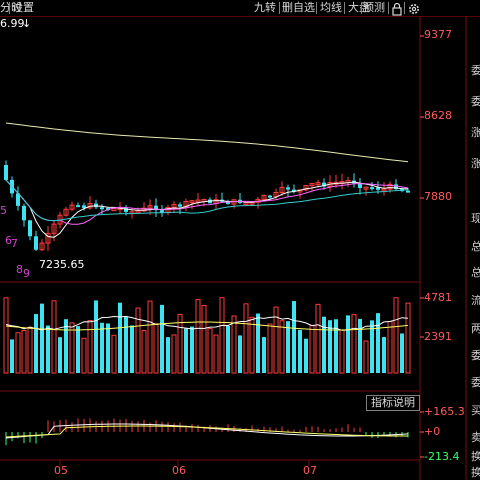 The image size is (480, 480). What do you see at coordinates (11, 7) in the screenshot?
I see `tab-intraday: 分时` at bounding box center [11, 7].